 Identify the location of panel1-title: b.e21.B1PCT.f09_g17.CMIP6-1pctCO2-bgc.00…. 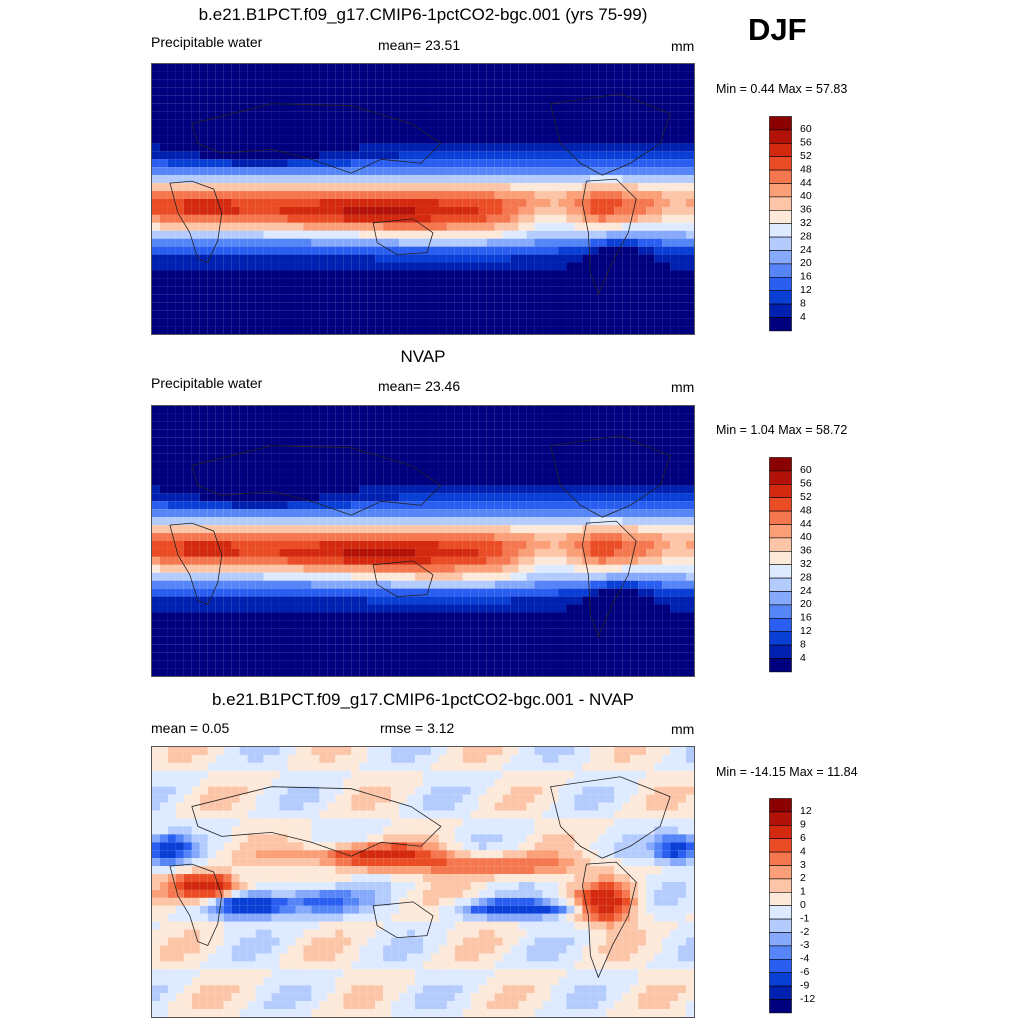
(423, 14).